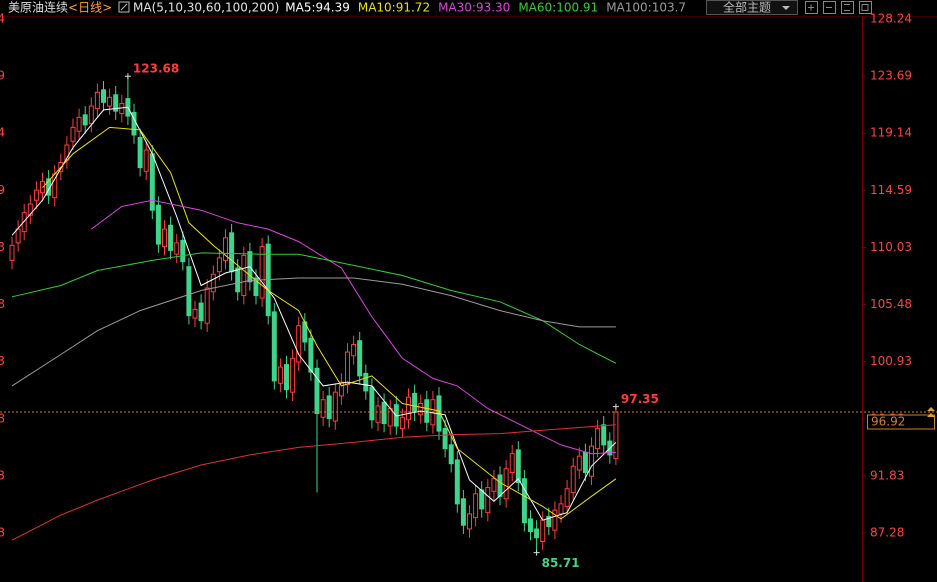 The width and height of the screenshot is (937, 582). I want to click on dropdown-arrow, so click(786, 8).